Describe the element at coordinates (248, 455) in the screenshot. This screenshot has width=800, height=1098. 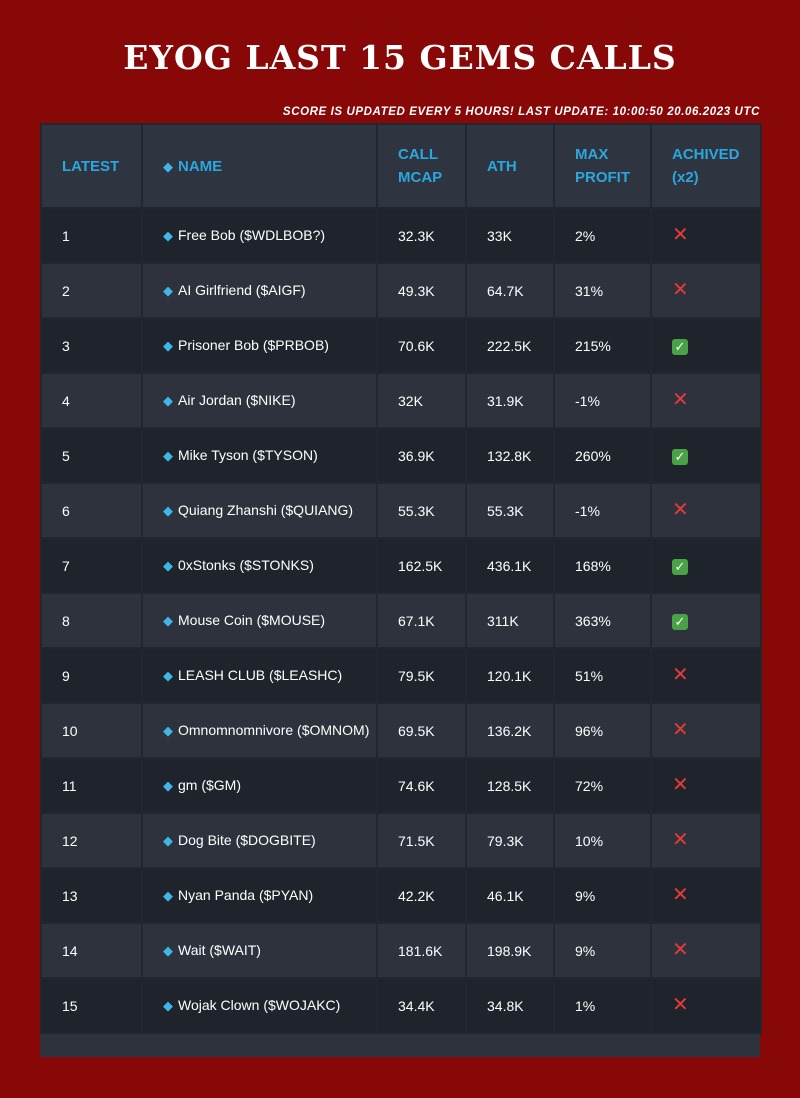
I see `token-name: Mike Tyson ($TYSON)` at that location.